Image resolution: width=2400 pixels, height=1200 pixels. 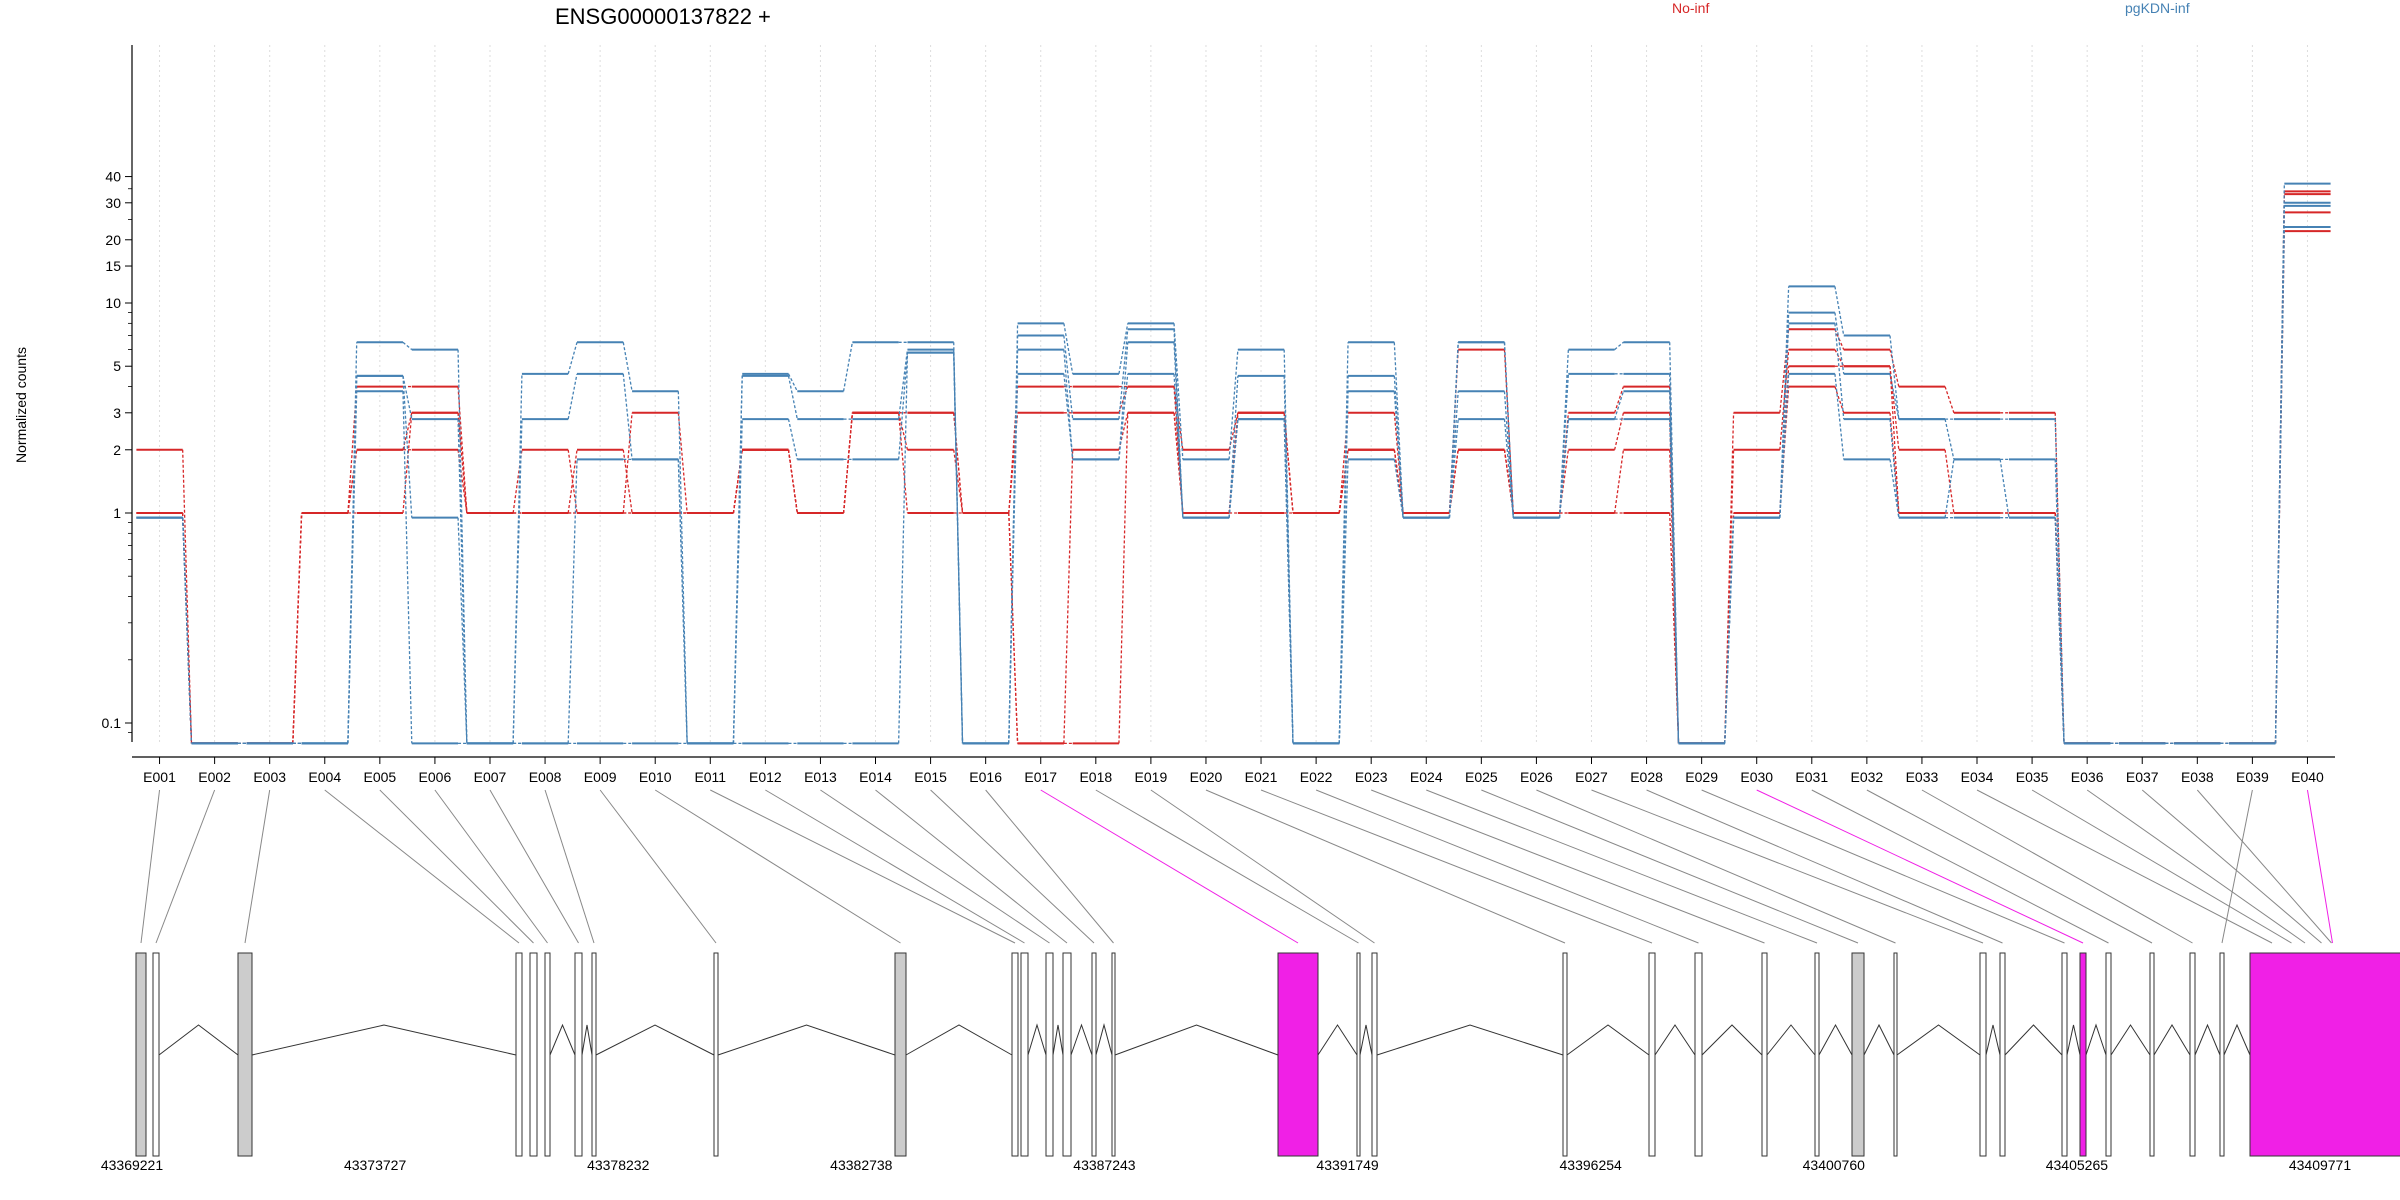 I want to click on genomic-coordinate-label: 43387243, so click(x=1104, y=1165).